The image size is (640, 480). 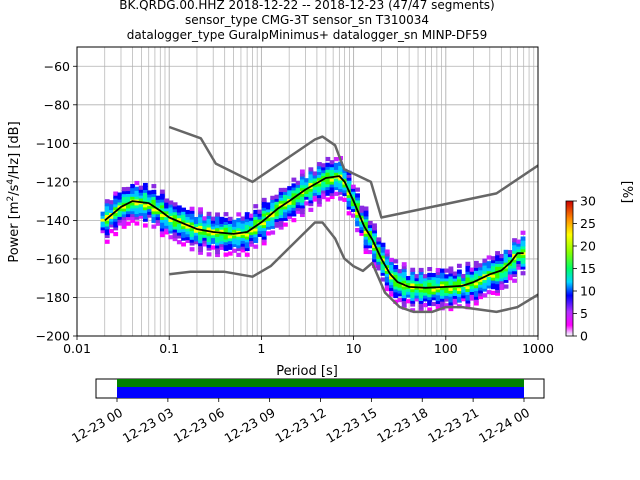 What do you see at coordinates (148, 425) in the screenshot?
I see `time-tick-label: 12-23 03` at bounding box center [148, 425].